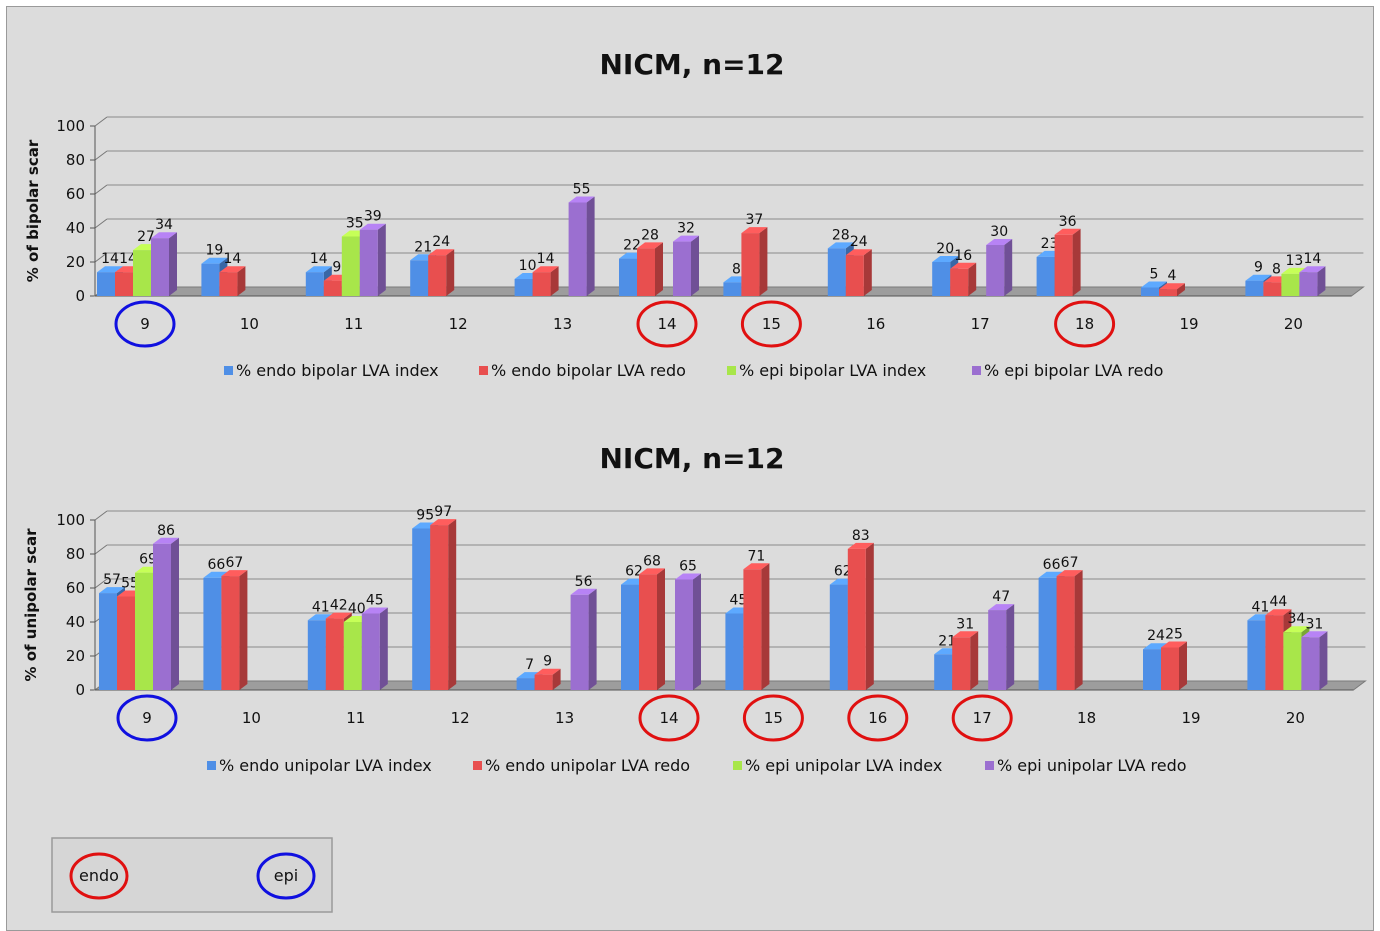 The width and height of the screenshot is (1380, 931). Describe the element at coordinates (688, 567) in the screenshot. I see `data-label: 65` at that location.